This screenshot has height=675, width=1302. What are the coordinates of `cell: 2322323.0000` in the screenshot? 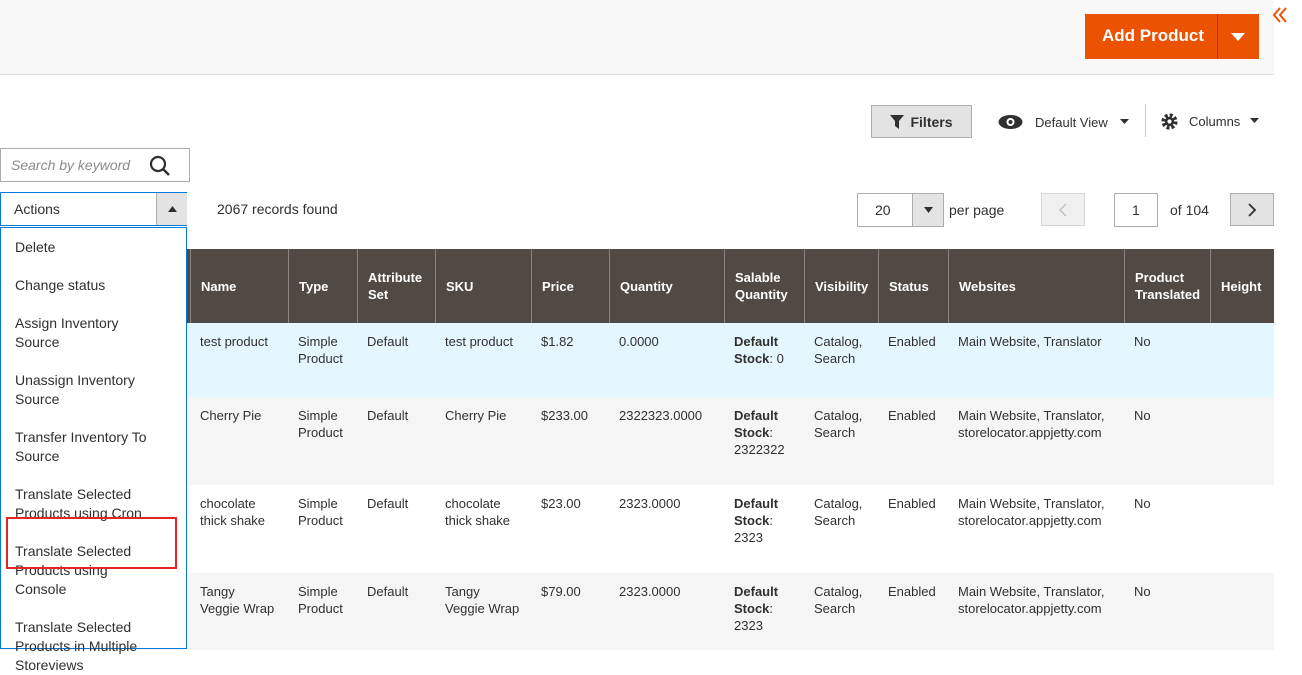 It's located at (661, 415).